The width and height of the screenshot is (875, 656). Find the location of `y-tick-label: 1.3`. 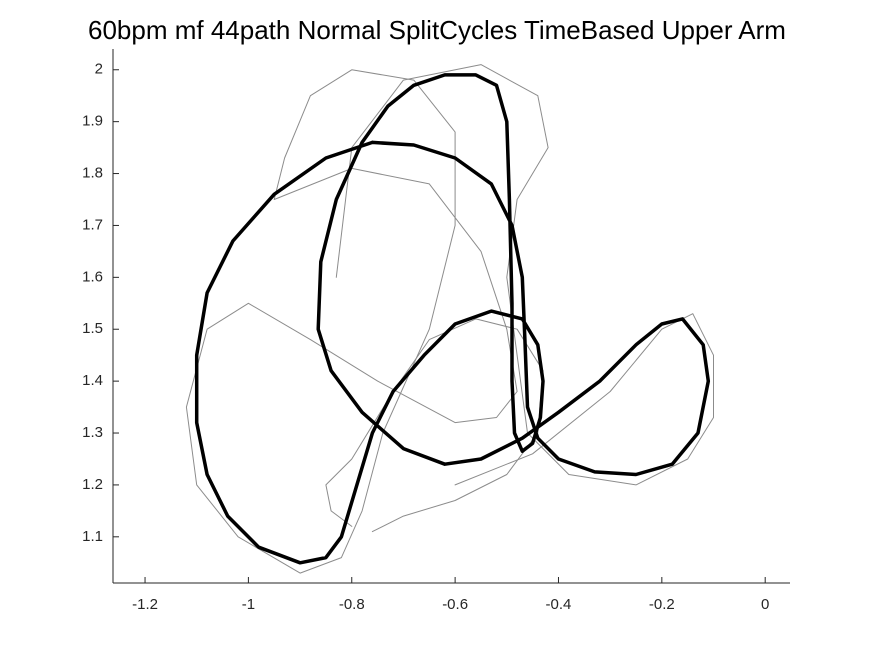

y-tick-label: 1.3 is located at coordinates (92, 432).